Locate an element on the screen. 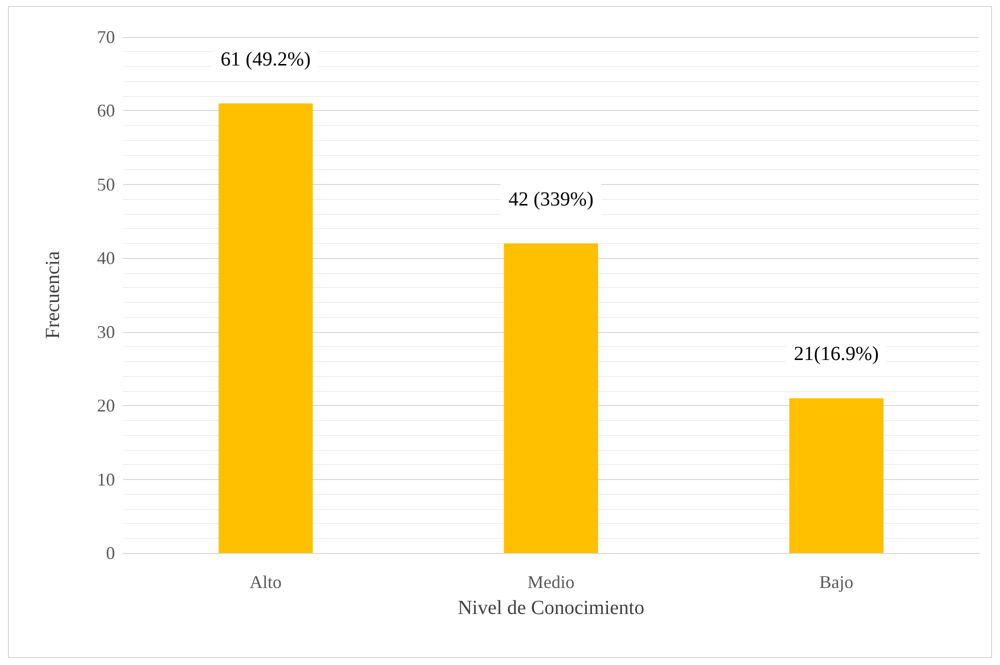  y-axis-title: Frecuencia is located at coordinates (53, 295).